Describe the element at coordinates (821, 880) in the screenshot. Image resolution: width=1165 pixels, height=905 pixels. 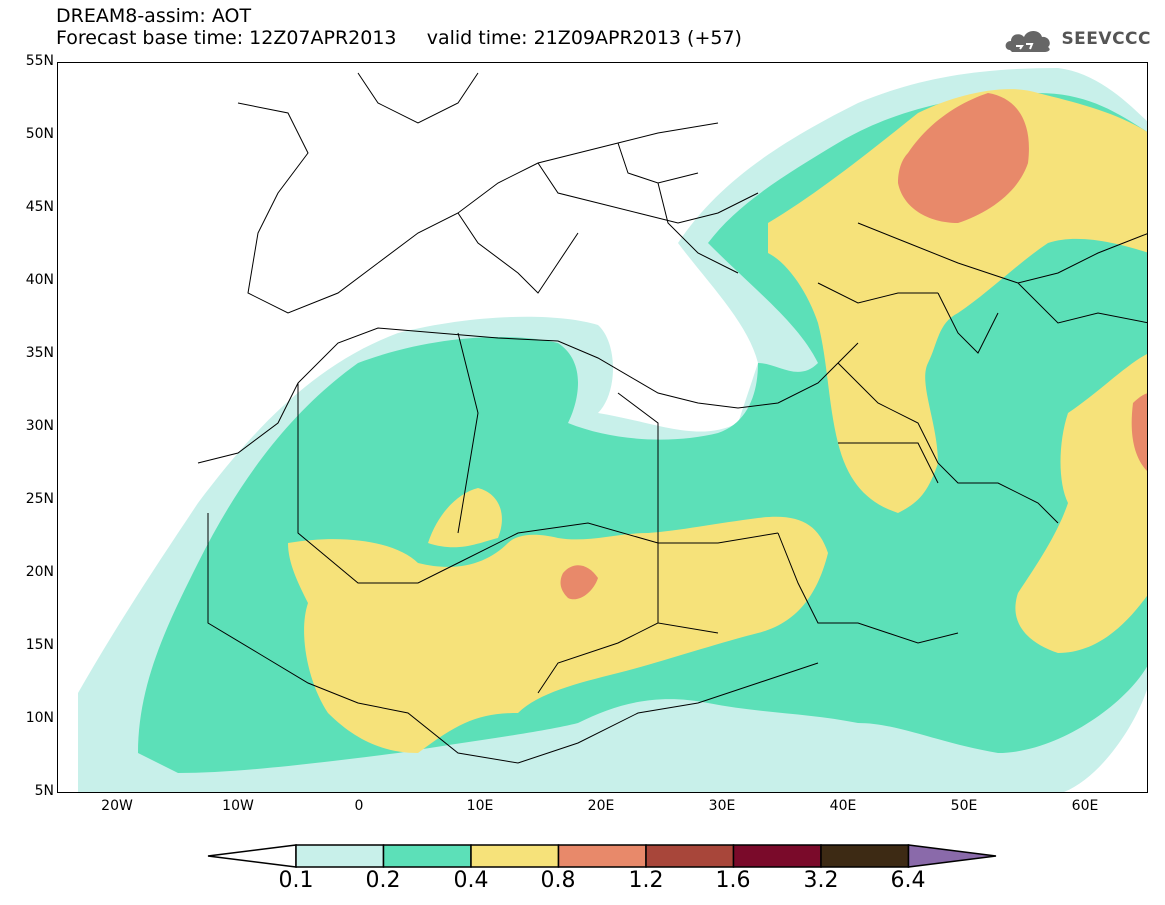
I see `colorbar-label: 3.2` at that location.